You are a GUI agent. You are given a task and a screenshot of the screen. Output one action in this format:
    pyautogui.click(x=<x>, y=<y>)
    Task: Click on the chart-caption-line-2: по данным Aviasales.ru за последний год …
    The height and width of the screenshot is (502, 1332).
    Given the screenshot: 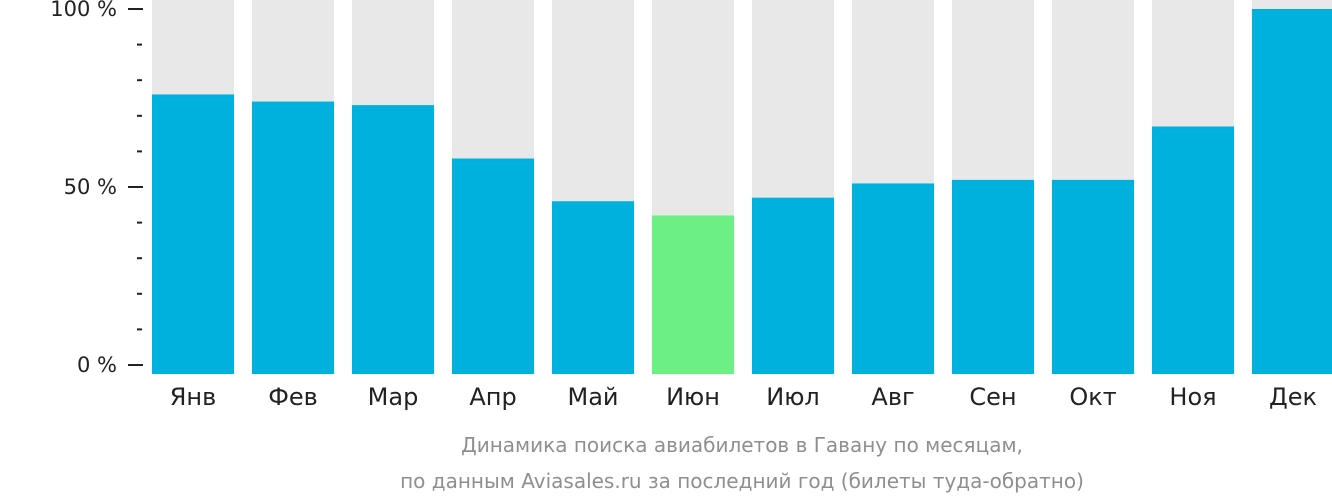 What is the action you would take?
    pyautogui.click(x=742, y=481)
    